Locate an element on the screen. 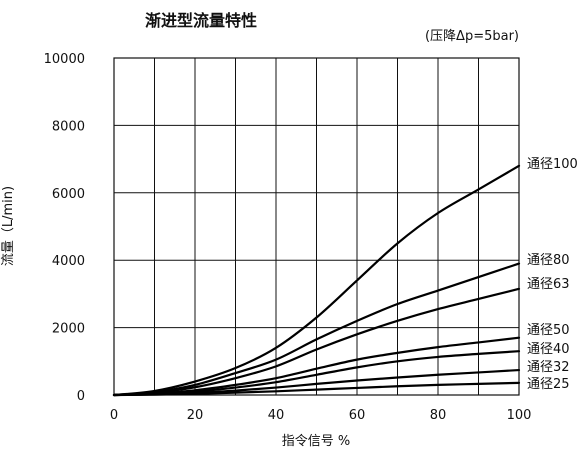  series-label: 通径63 is located at coordinates (548, 284).